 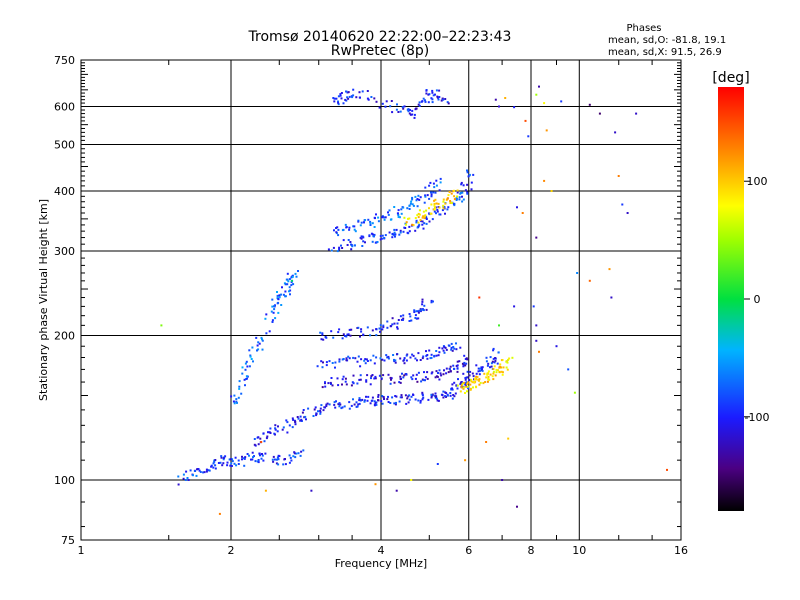 I want to click on x-tick-label: 2, so click(x=231, y=550).